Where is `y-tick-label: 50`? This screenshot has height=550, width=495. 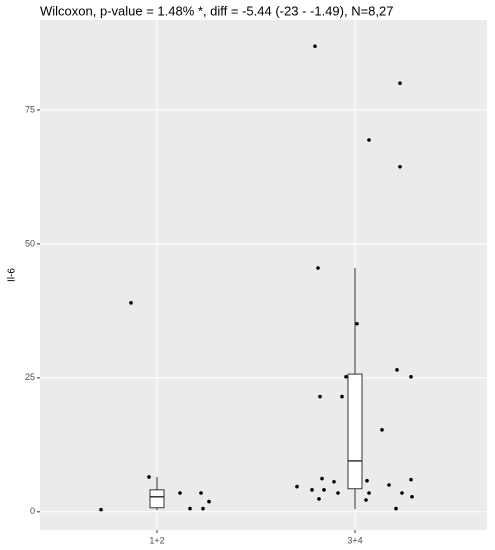
y-tick-label: 50 is located at coordinates (30, 243).